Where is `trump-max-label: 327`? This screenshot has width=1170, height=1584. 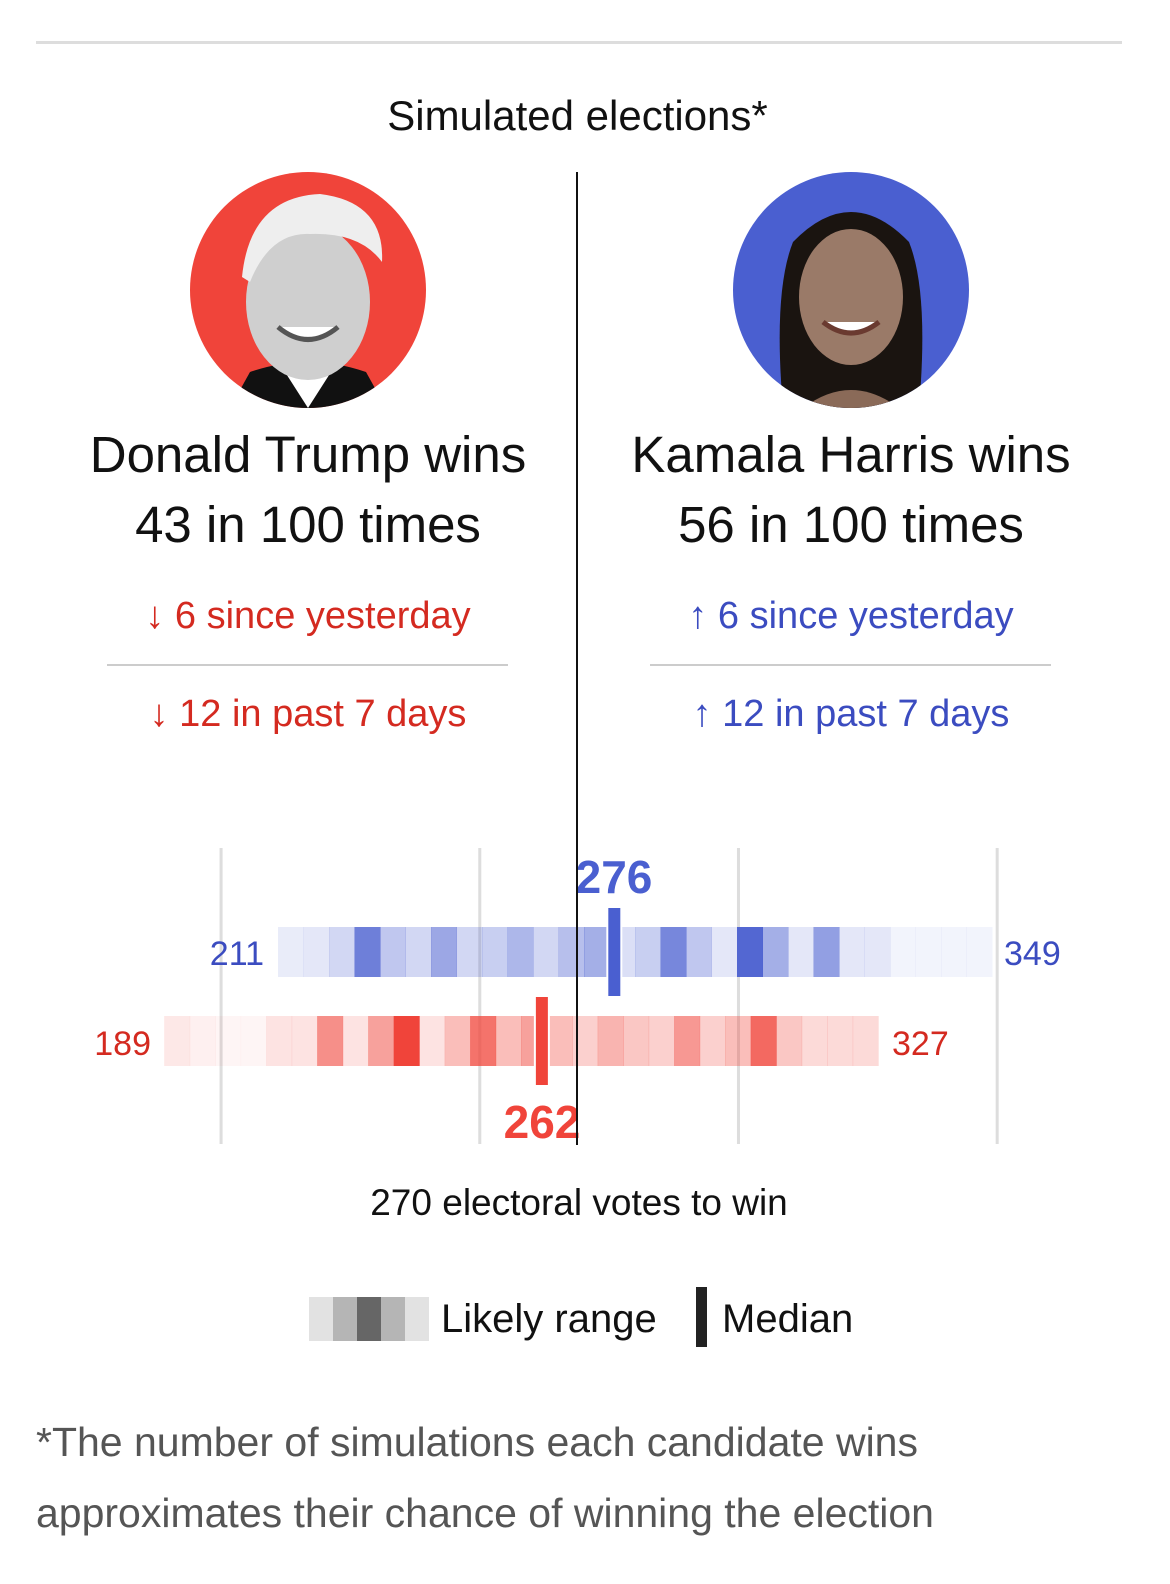 trump-max-label: 327 is located at coordinates (920, 1044).